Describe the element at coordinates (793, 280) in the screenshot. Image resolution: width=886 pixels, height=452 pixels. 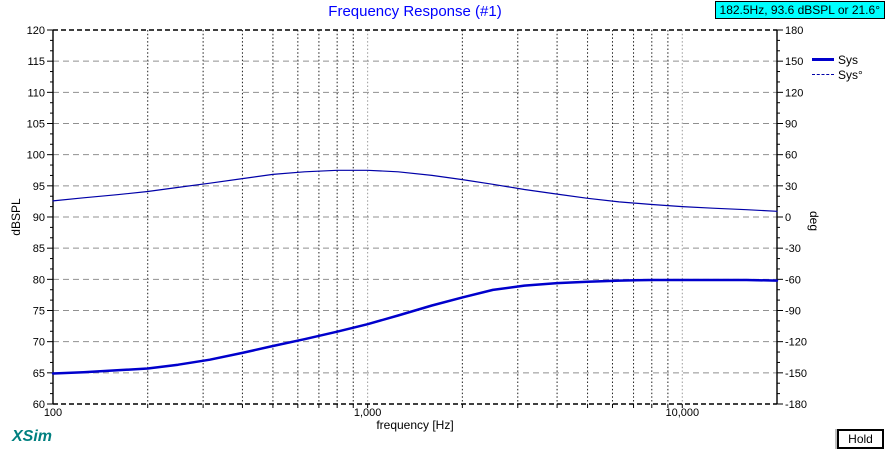
I see `y-axis-right-tick-label: -60` at that location.